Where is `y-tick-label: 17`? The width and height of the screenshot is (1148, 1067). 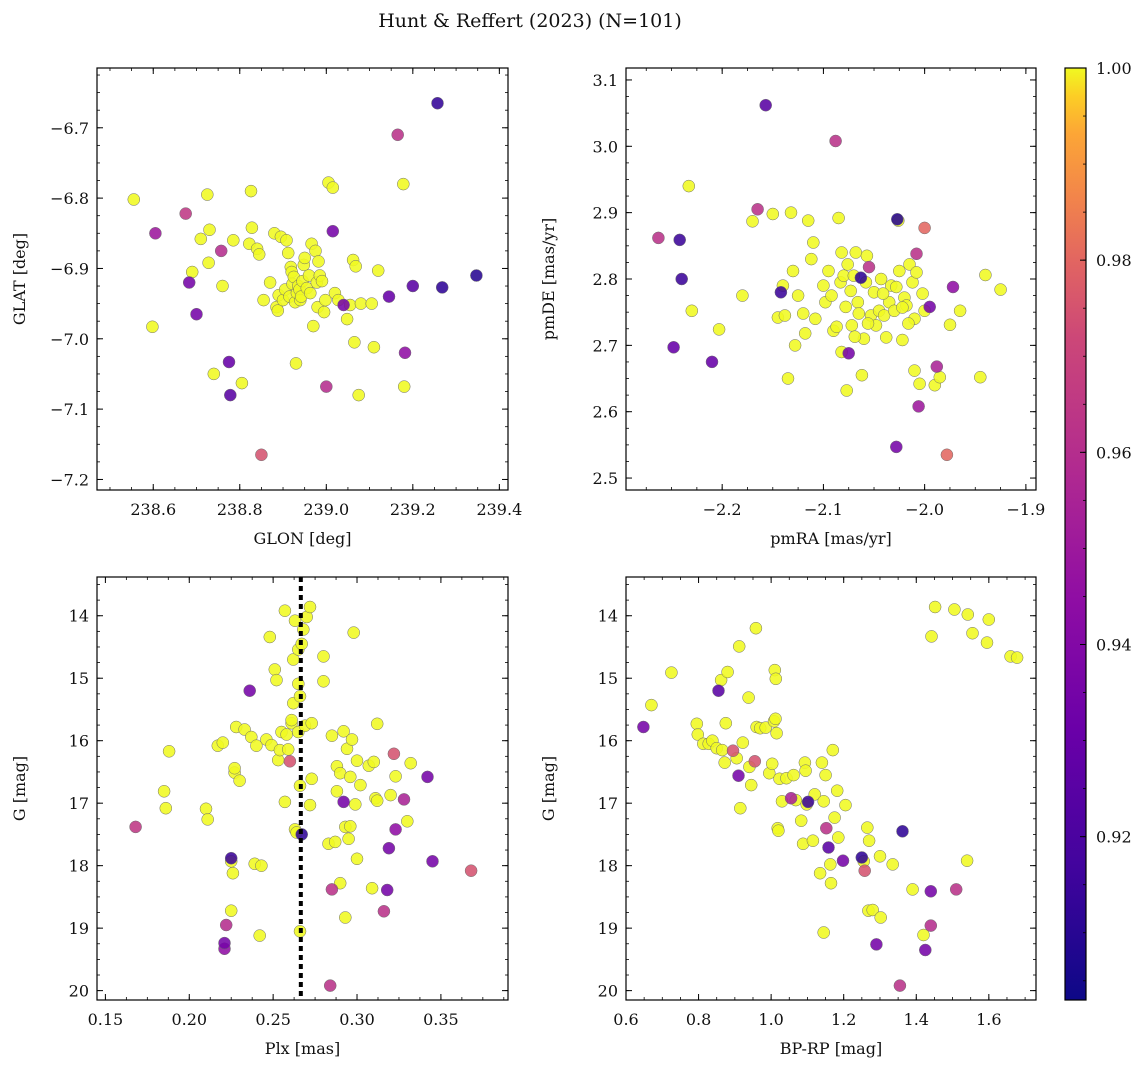
y-tick-label: 17 is located at coordinates (608, 803).